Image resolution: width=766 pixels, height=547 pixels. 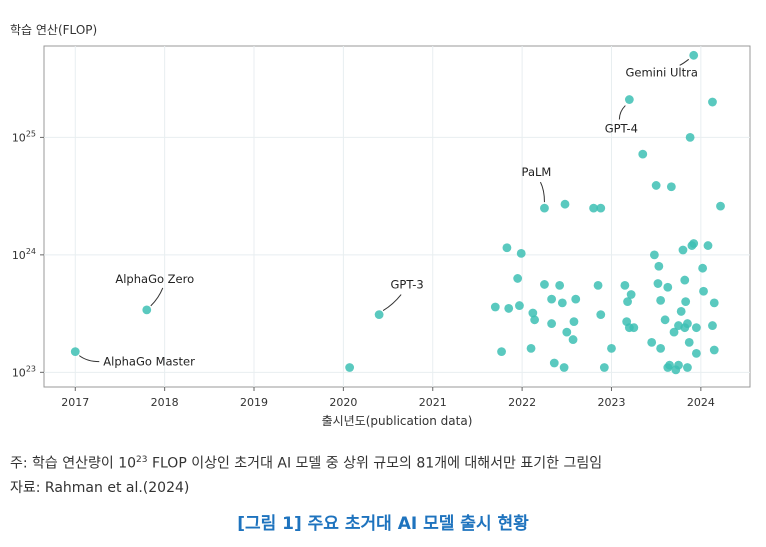 What do you see at coordinates (154, 279) in the screenshot?
I see `annotation-label: AlphaGo Zero` at bounding box center [154, 279].